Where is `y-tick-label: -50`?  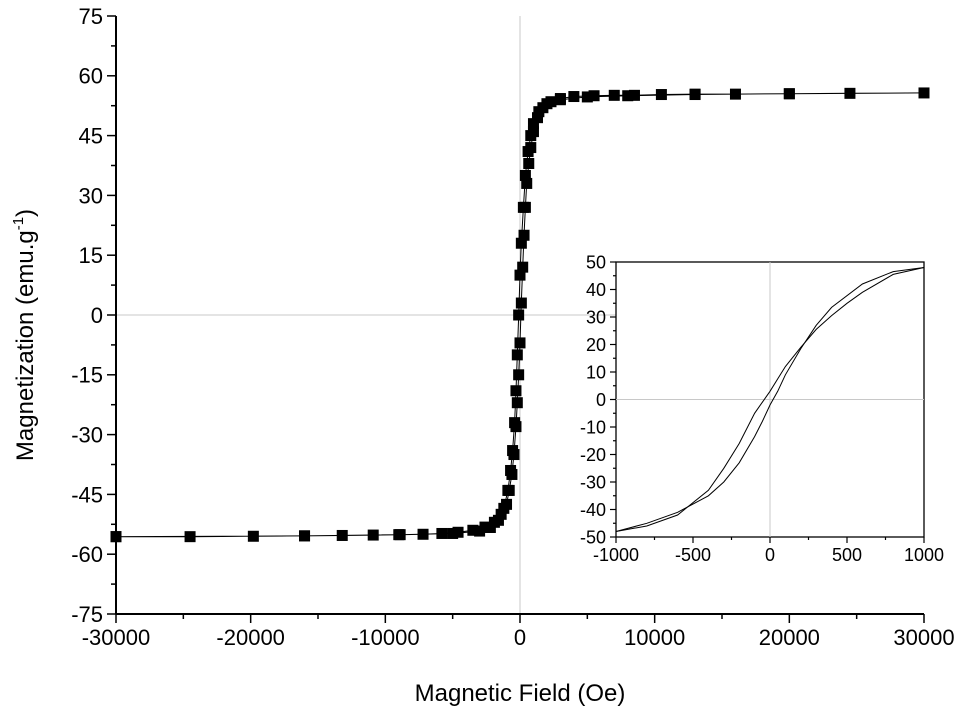 y-tick-label: -50 is located at coordinates (593, 537).